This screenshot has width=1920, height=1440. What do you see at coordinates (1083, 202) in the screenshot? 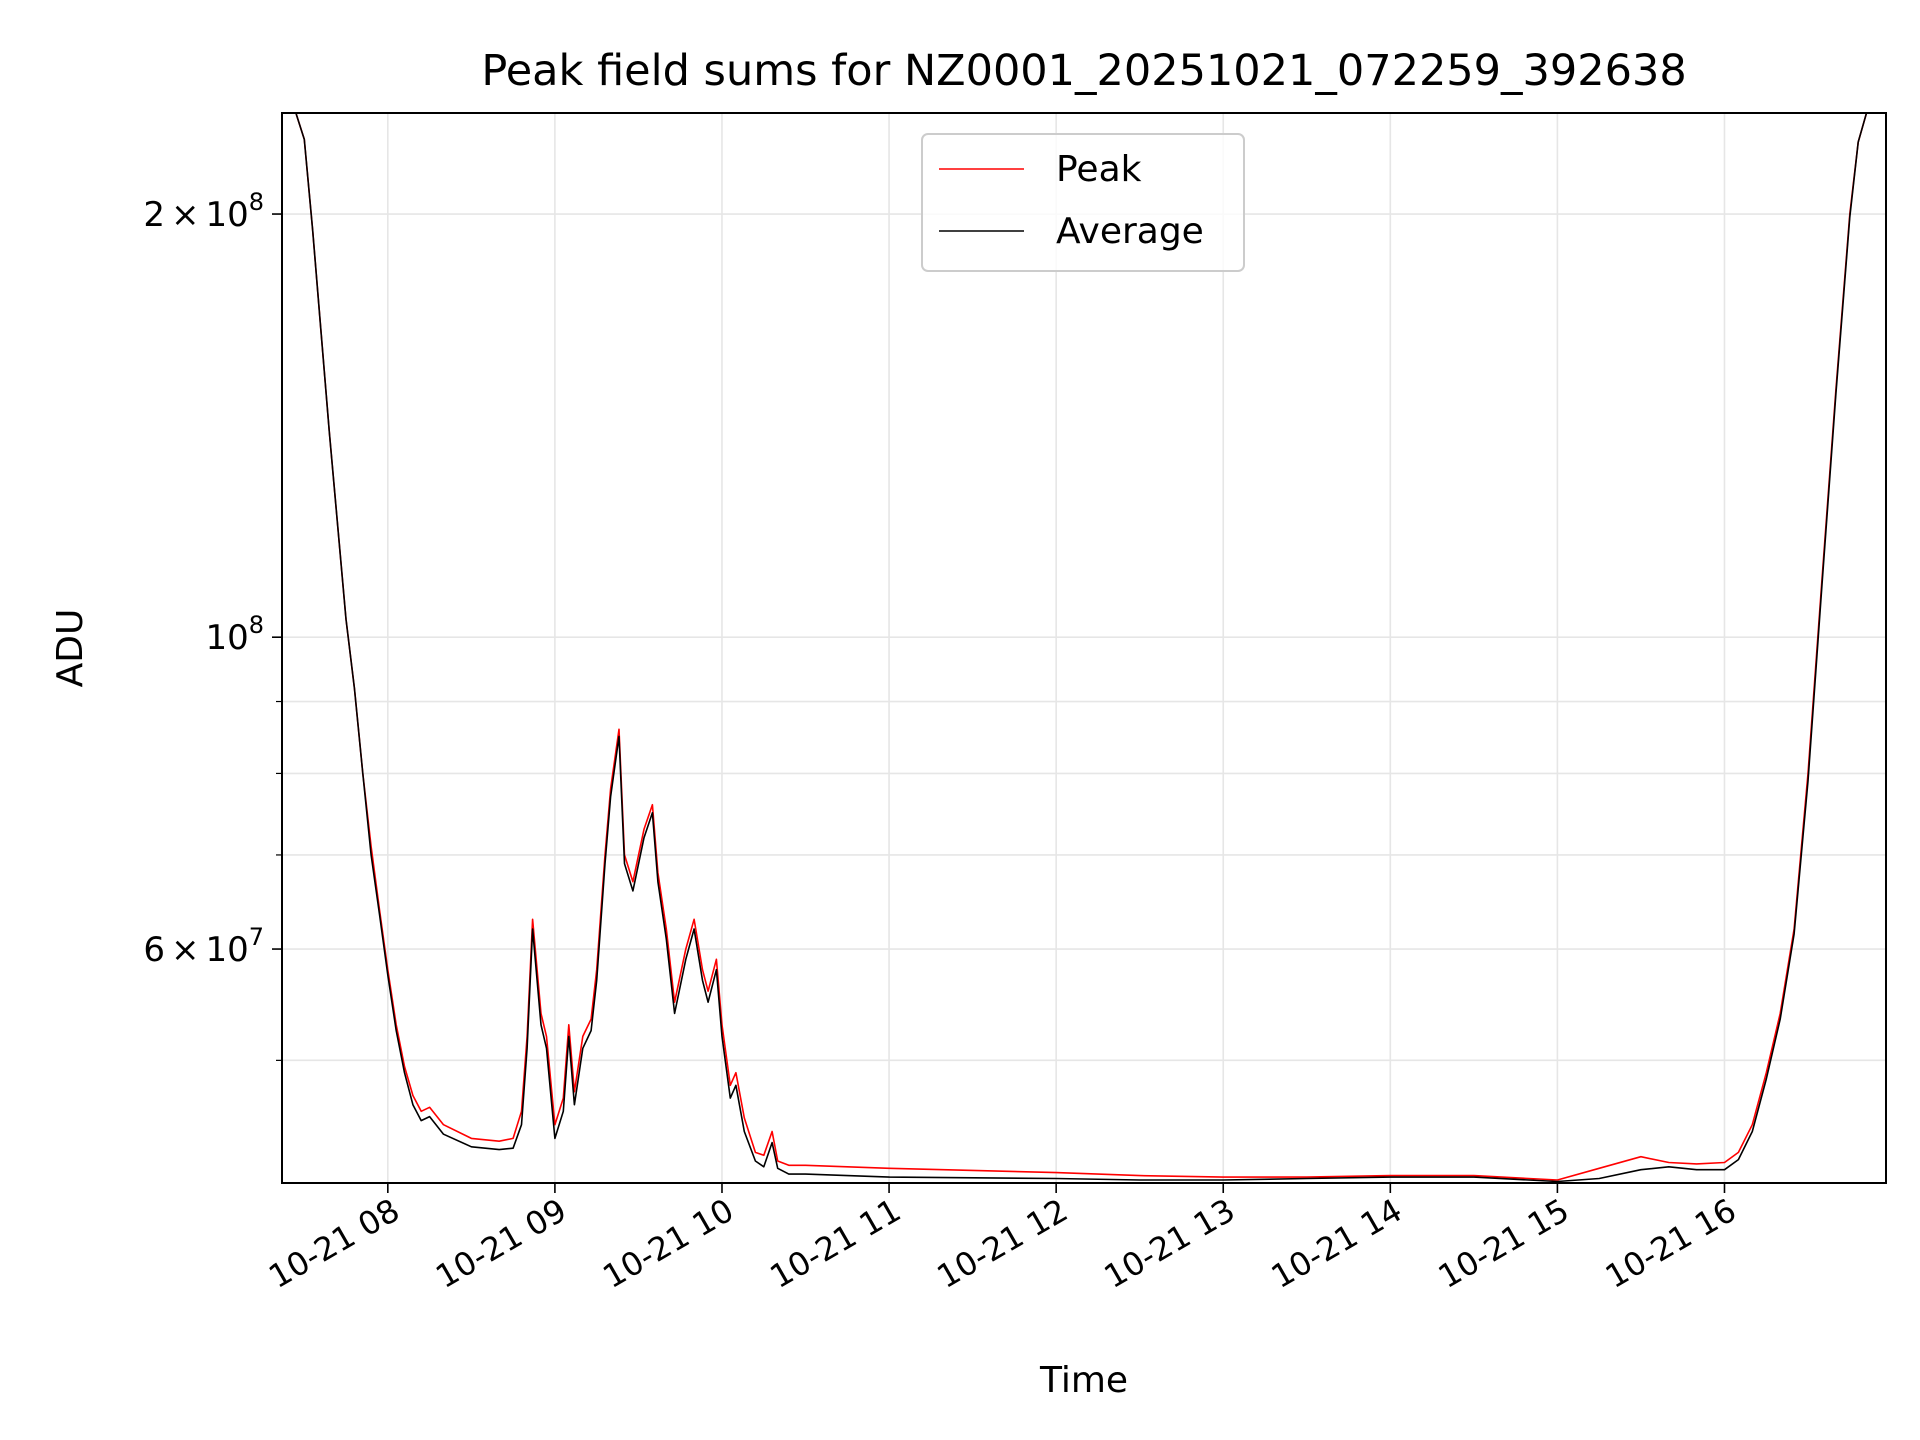
I see `legend: Peak Average` at bounding box center [1083, 202].